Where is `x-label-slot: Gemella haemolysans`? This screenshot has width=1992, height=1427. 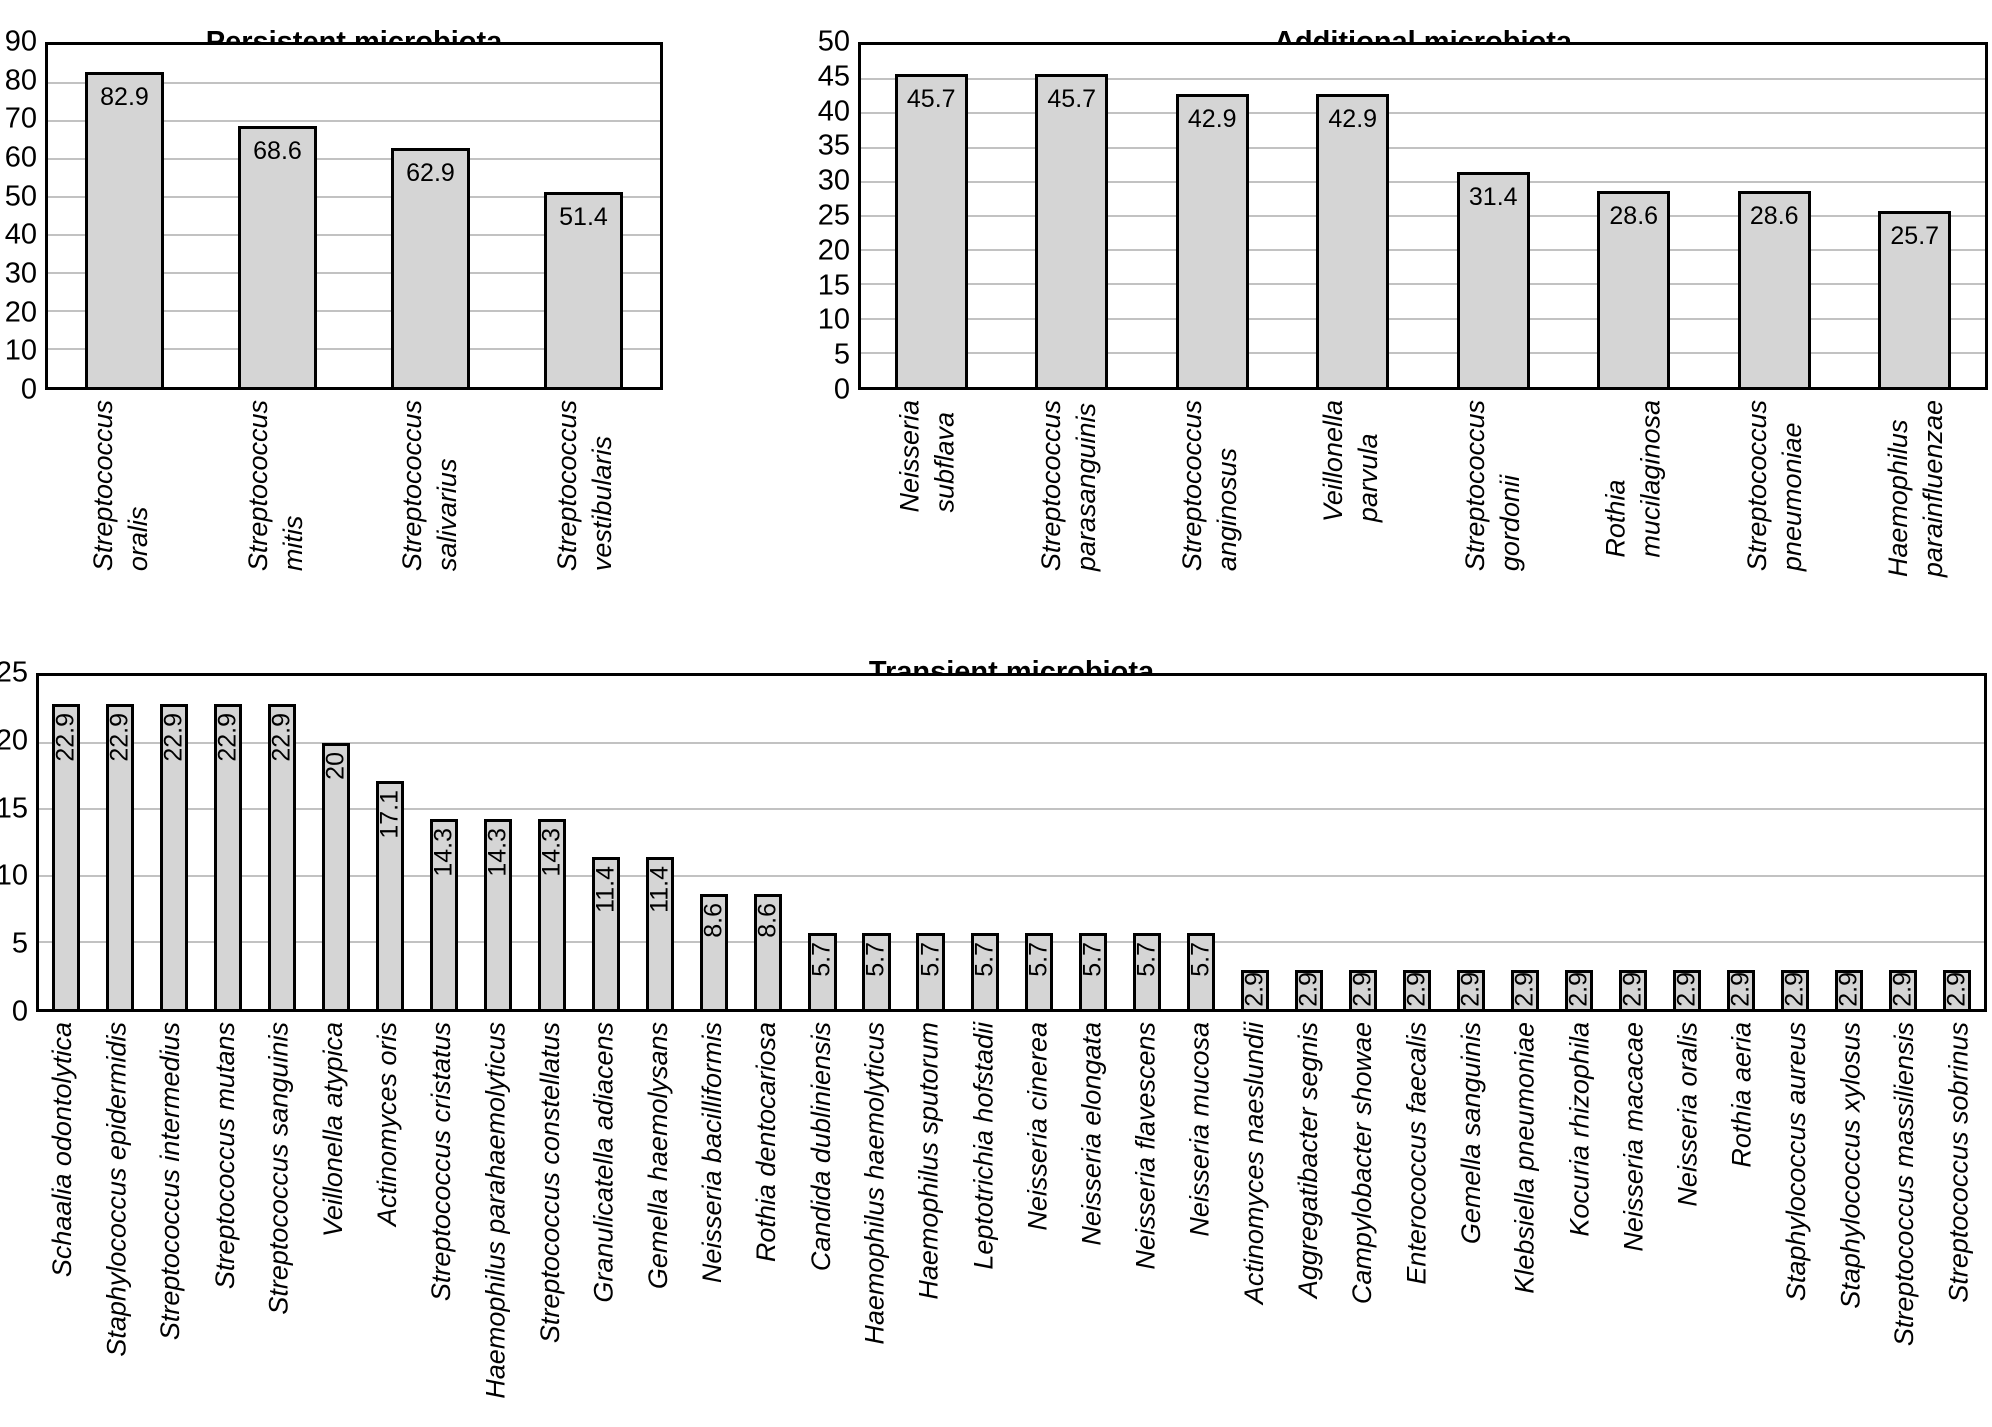
x-label-slot: Gemella haemolysans is located at coordinates (659, 1219).